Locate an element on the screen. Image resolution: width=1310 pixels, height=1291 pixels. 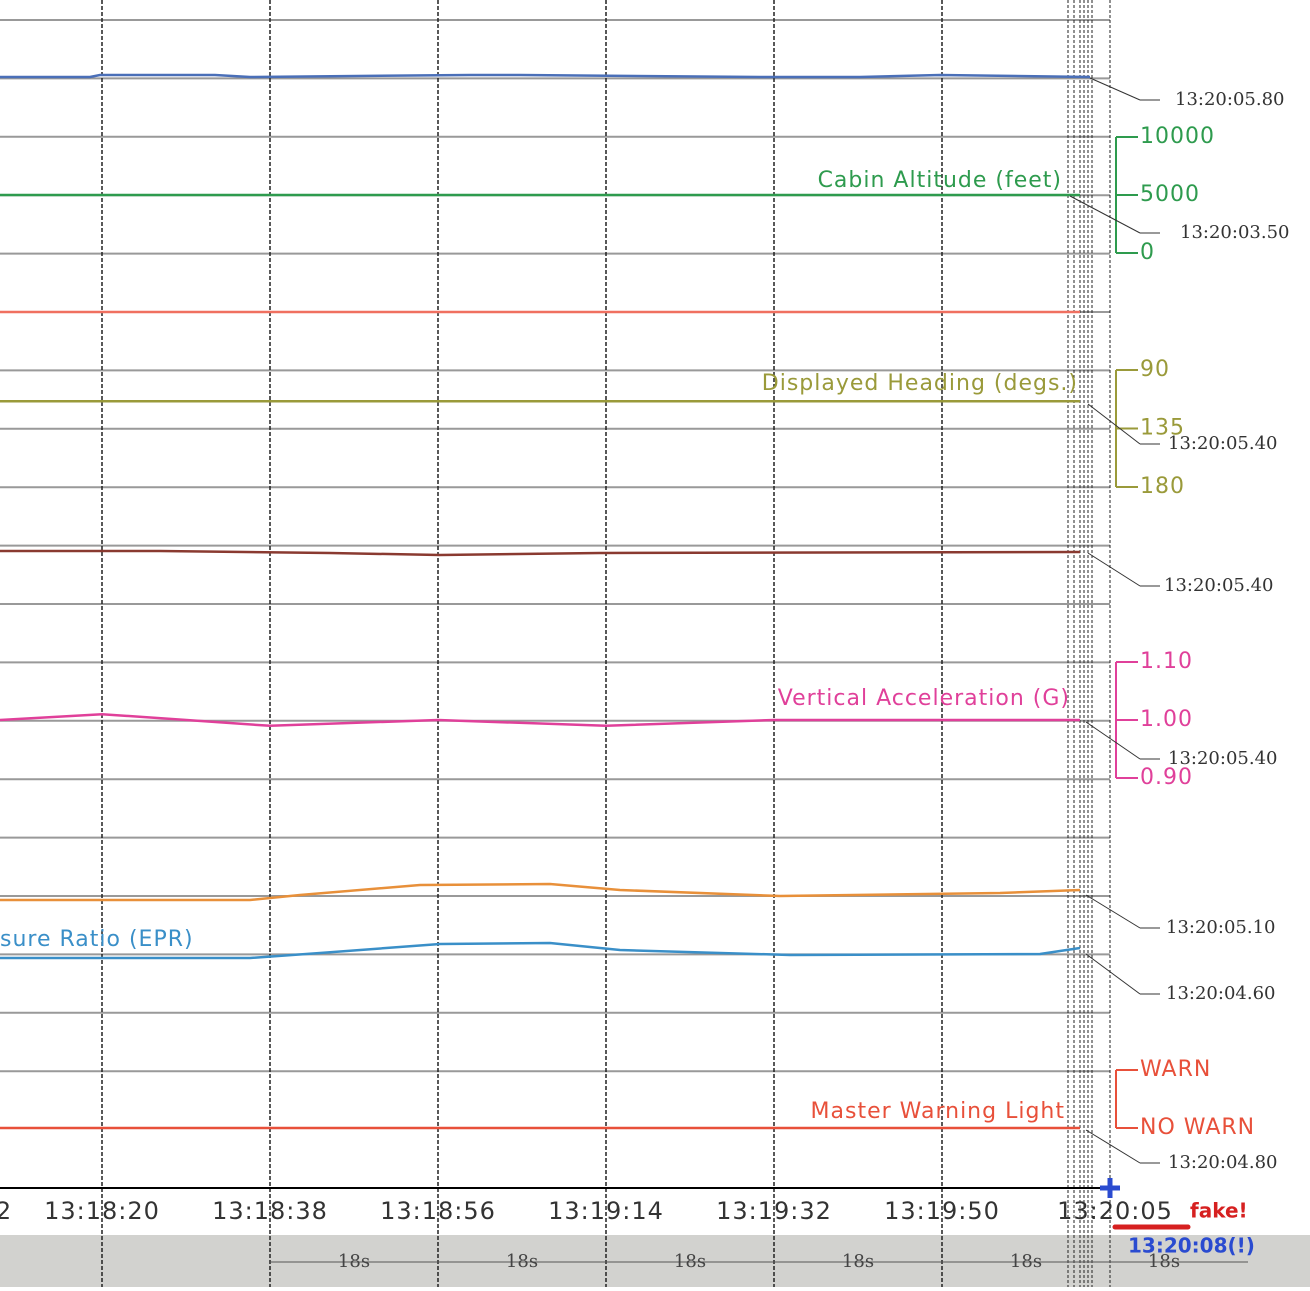
trace-label: Master Warning Light is located at coordinates (938, 1111).